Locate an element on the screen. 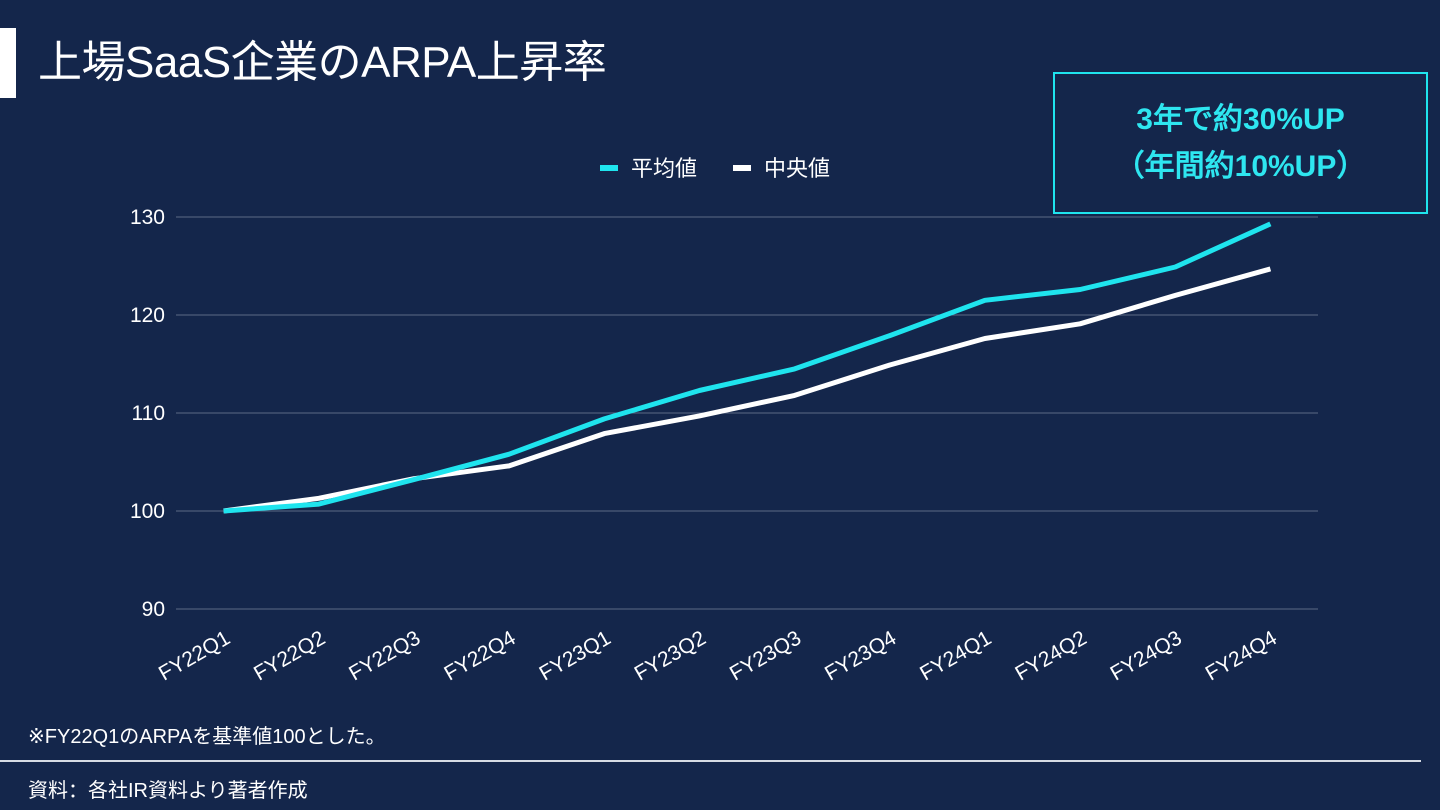 Image resolution: width=1440 pixels, height=810 pixels. x-tick-label: FY24Q3 is located at coordinates (1146, 655).